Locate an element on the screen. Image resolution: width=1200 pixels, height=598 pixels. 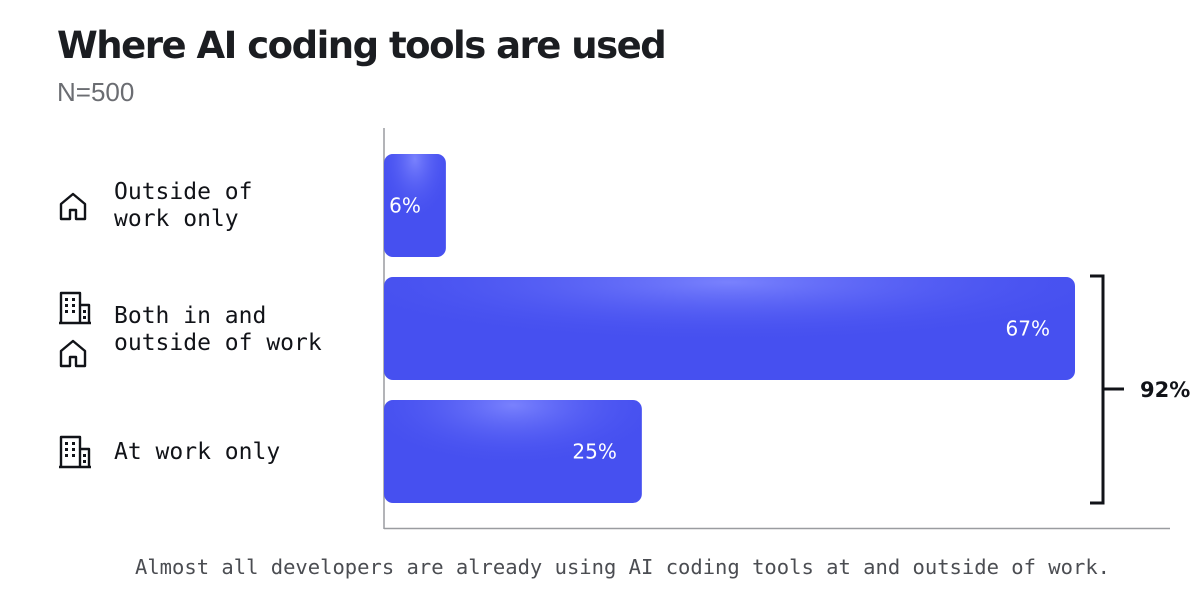
category-outside-work-only: Outside of work only is located at coordinates (155, 206).